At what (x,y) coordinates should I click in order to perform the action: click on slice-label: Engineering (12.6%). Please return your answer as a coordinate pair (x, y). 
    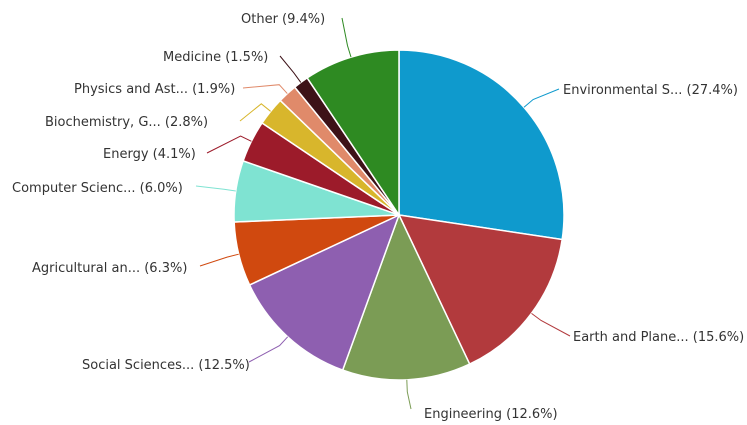
    Looking at the image, I should click on (491, 414).